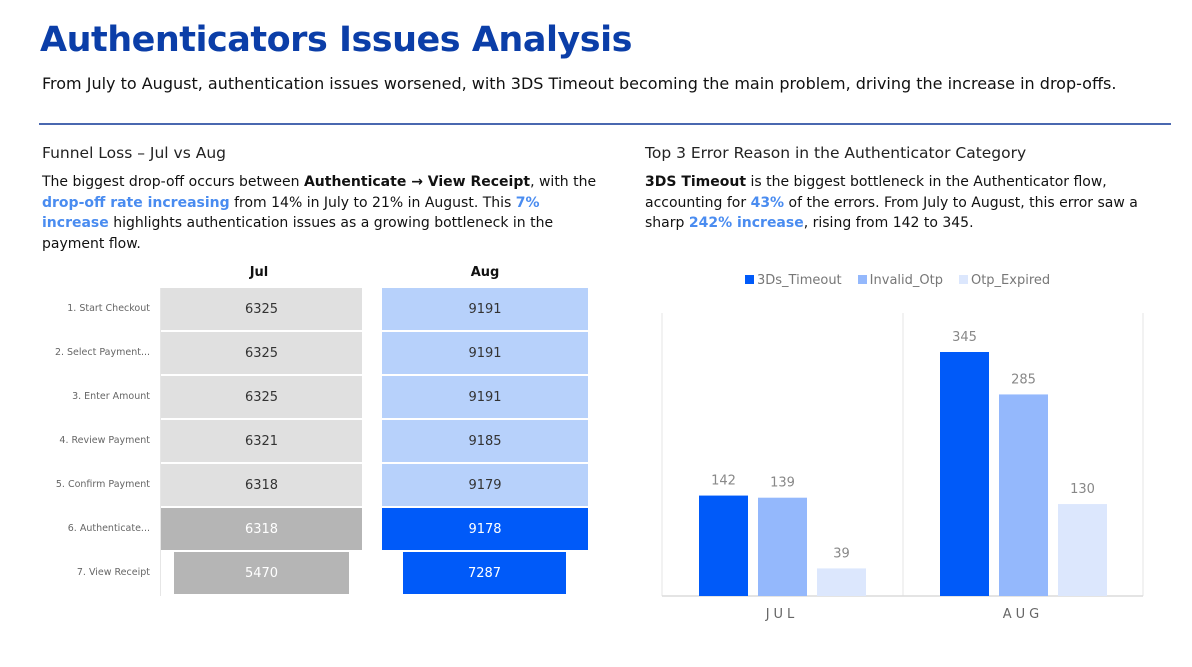 This screenshot has width=1192, height=667. I want to click on chart-legend: 3Ds_Timeout Invalid_Otp Otp_Expired, so click(897, 280).